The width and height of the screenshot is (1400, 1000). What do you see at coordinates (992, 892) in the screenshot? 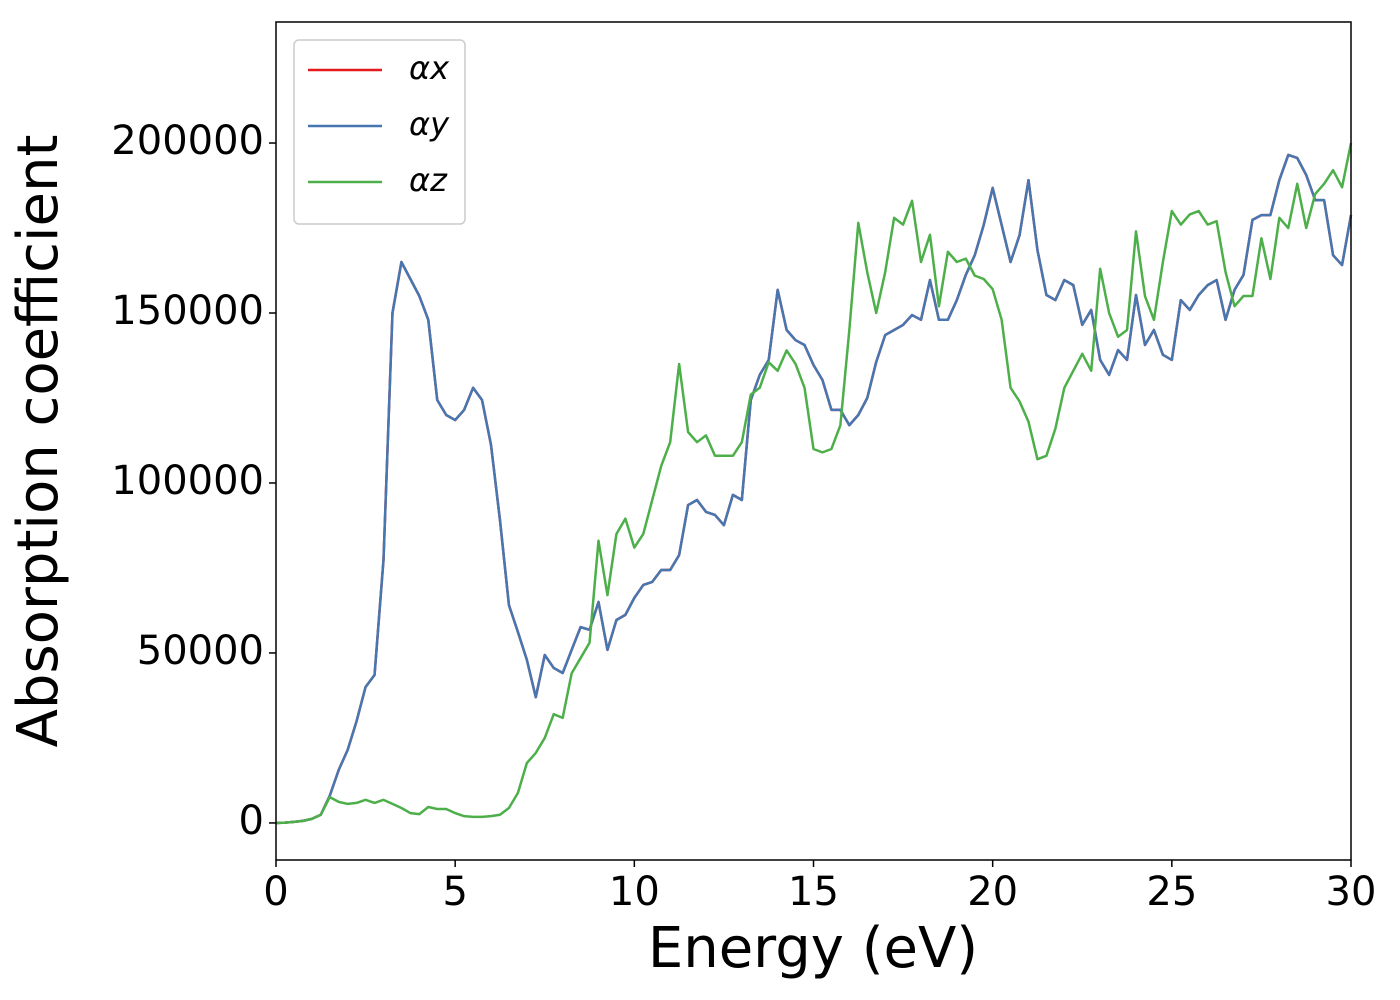
I see `x-tick-label: 20` at bounding box center [992, 892].